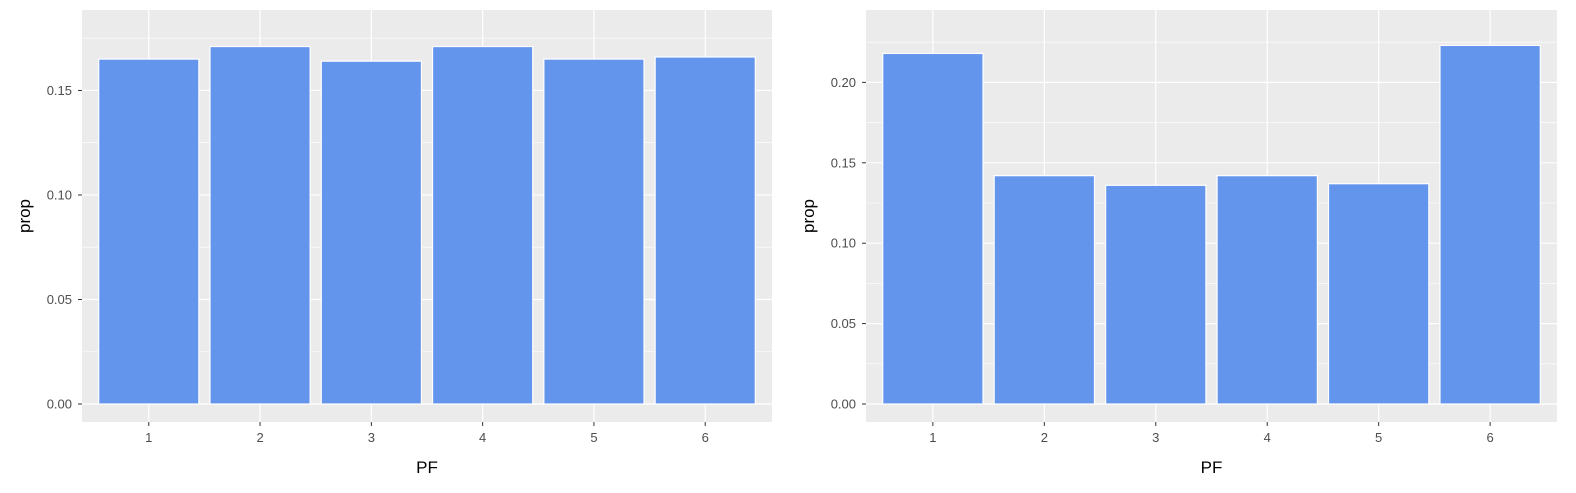 The image size is (1576, 493). What do you see at coordinates (843, 404) in the screenshot?
I see `chart-right-y-tick-label: 0.00` at bounding box center [843, 404].